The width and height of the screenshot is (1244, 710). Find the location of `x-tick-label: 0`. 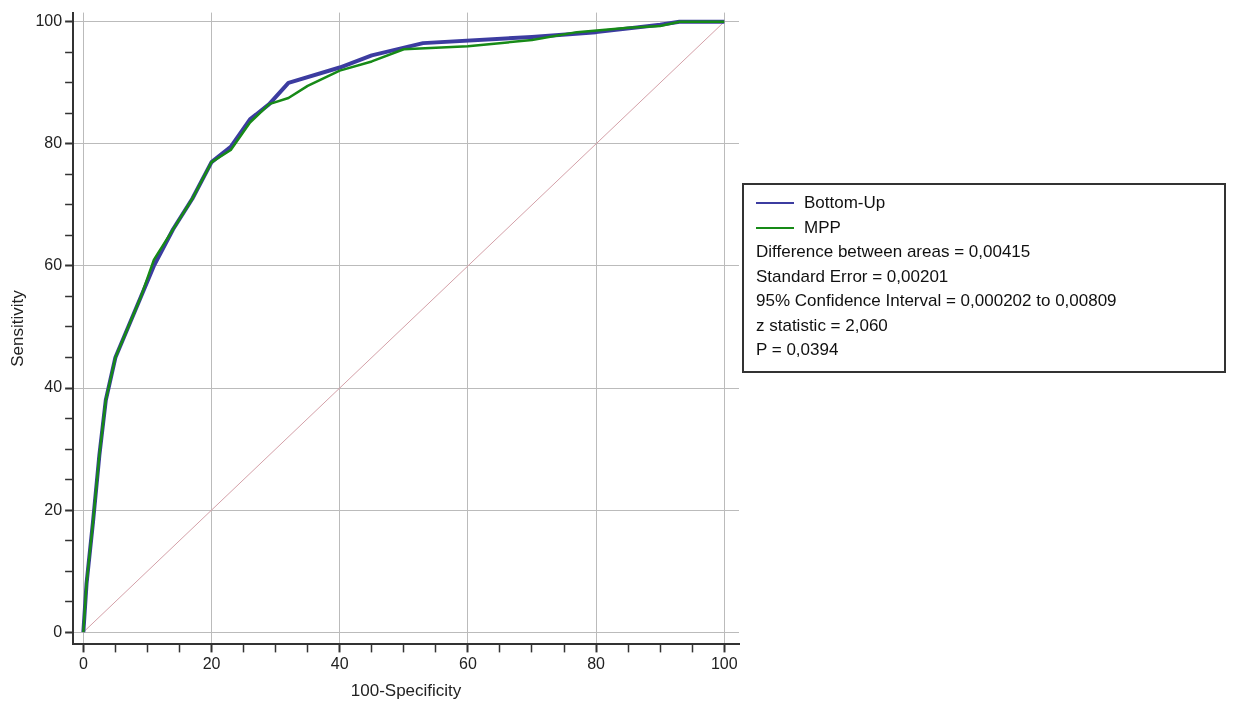

x-tick-label: 0 is located at coordinates (83, 664).